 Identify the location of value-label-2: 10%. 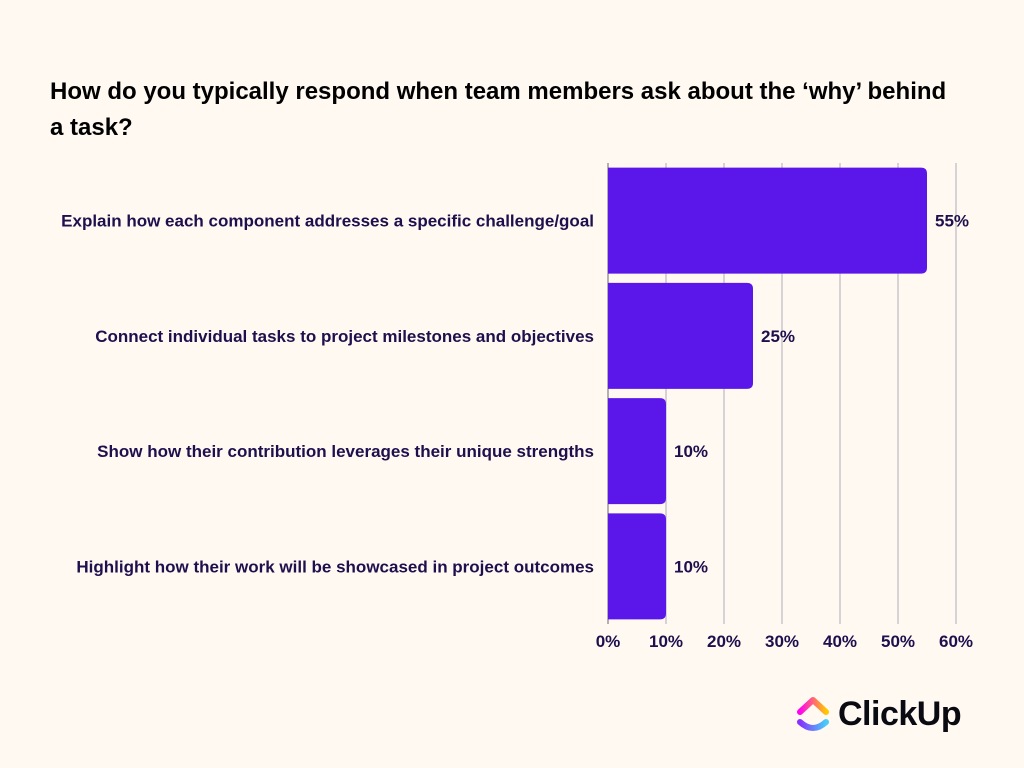
(691, 451).